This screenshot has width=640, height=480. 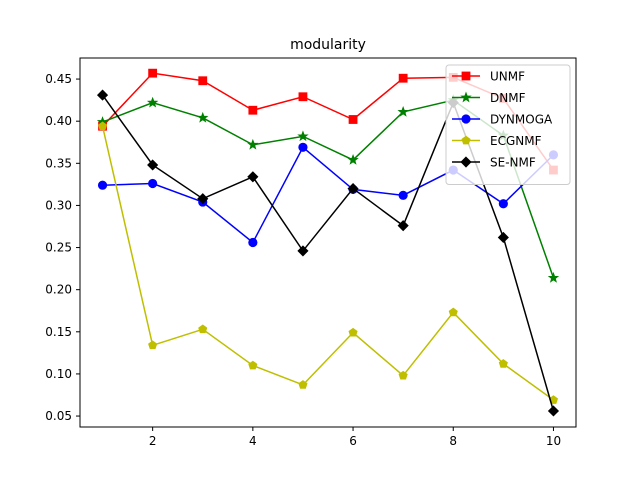 I want to click on y-tick-label: 0.45, so click(x=58, y=79).